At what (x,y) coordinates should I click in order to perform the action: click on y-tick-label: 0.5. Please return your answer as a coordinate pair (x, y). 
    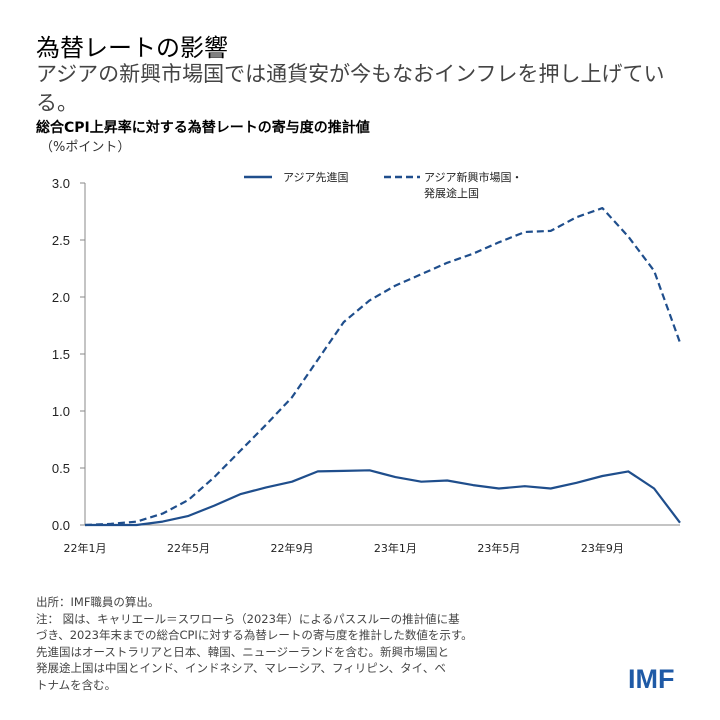
    Looking at the image, I should click on (61, 468).